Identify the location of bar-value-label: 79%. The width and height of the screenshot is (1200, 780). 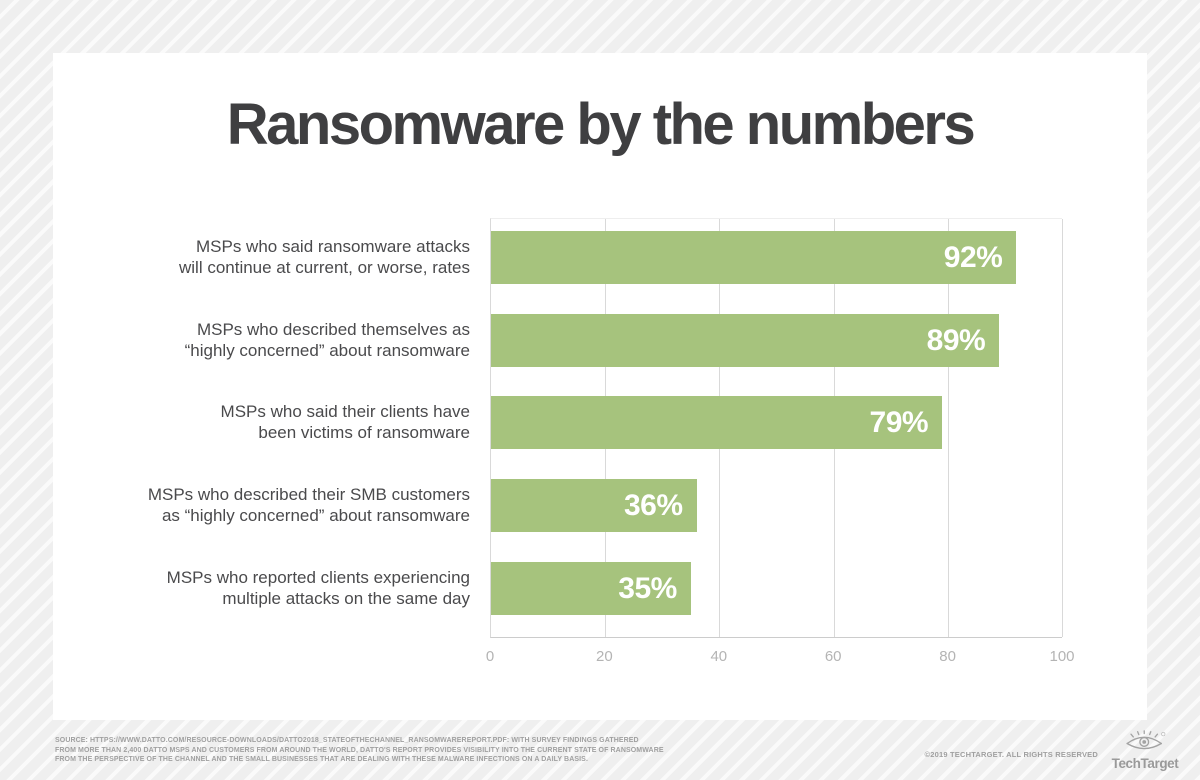
(899, 422).